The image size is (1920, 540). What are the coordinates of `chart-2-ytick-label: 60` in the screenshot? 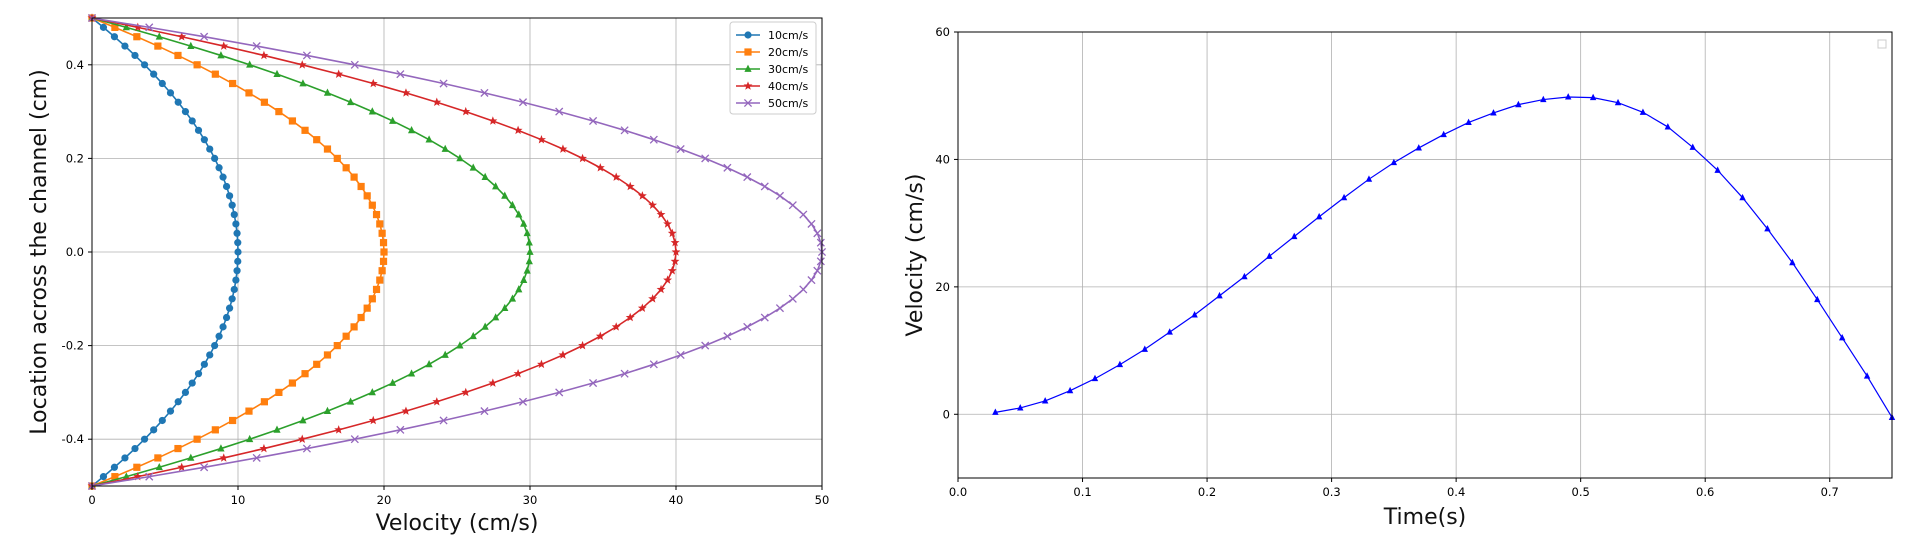 It's located at (942, 32).